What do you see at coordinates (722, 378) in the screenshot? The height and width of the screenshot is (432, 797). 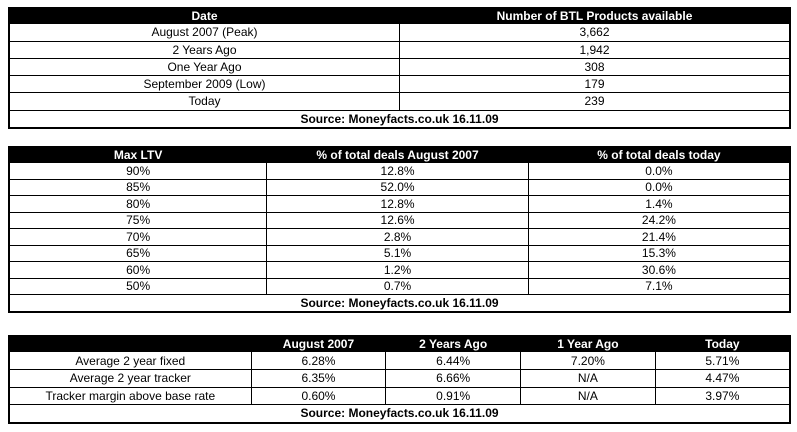 I see `data-cell: 4.47%` at bounding box center [722, 378].